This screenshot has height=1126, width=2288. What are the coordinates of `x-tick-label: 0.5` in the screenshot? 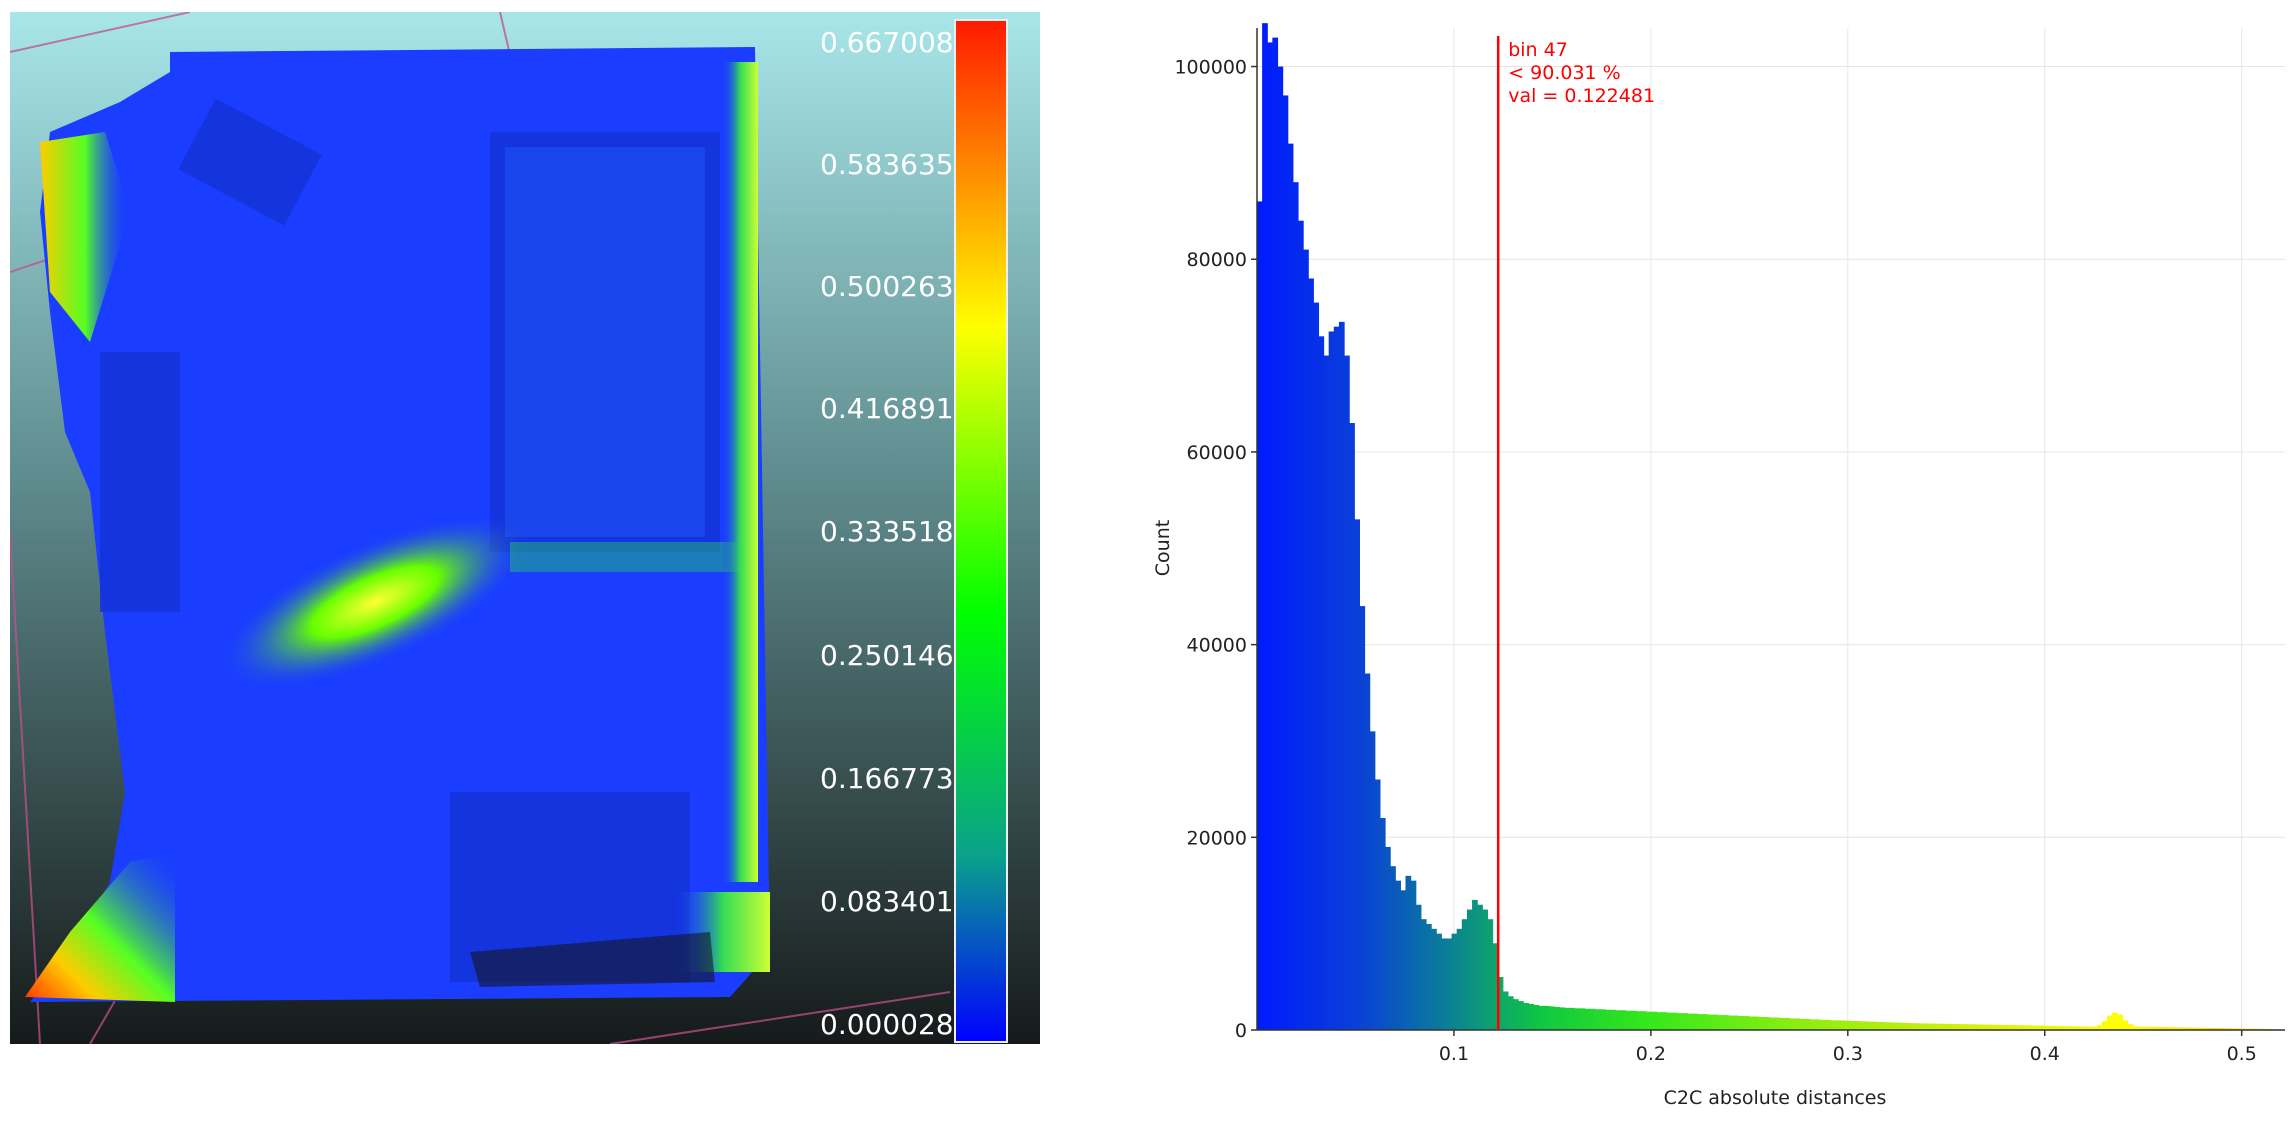 It's located at (2242, 1054).